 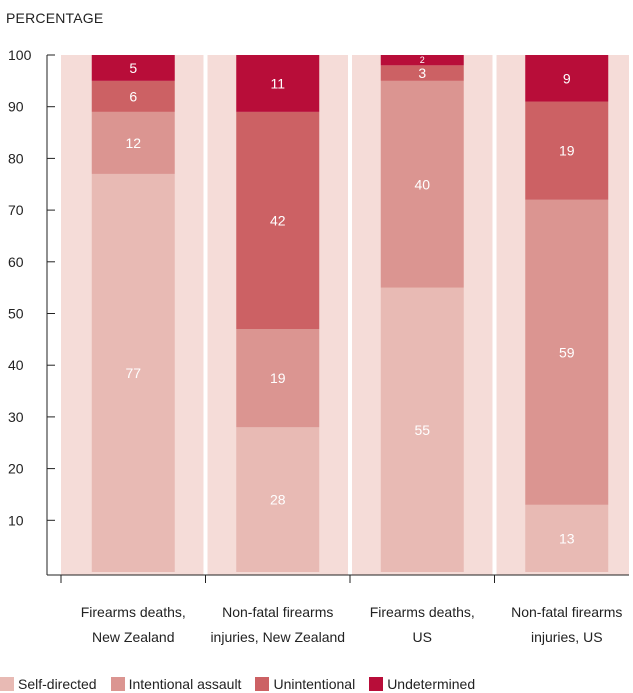 I want to click on y-tick-label: 100, so click(x=20, y=55).